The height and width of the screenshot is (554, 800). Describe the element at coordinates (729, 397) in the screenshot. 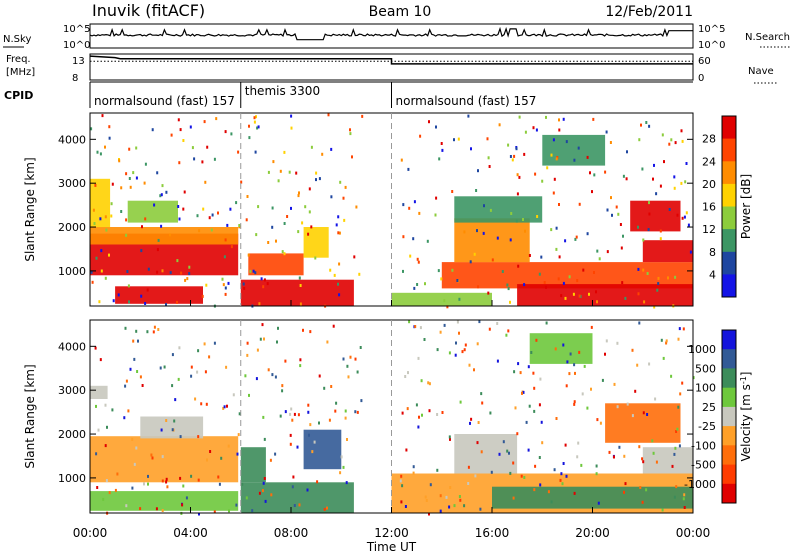

I see `velocity-colorbar-swatch` at that location.